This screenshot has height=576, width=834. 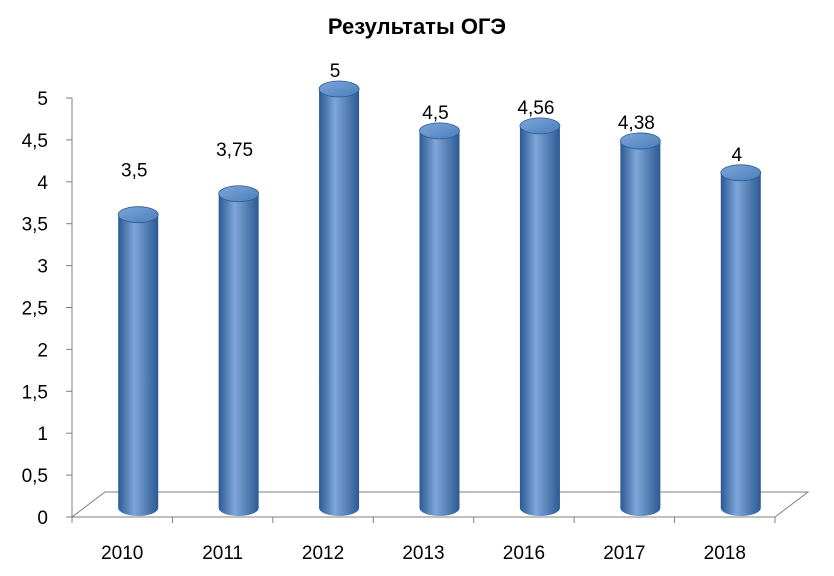 I want to click on bar-2010, so click(x=138, y=361).